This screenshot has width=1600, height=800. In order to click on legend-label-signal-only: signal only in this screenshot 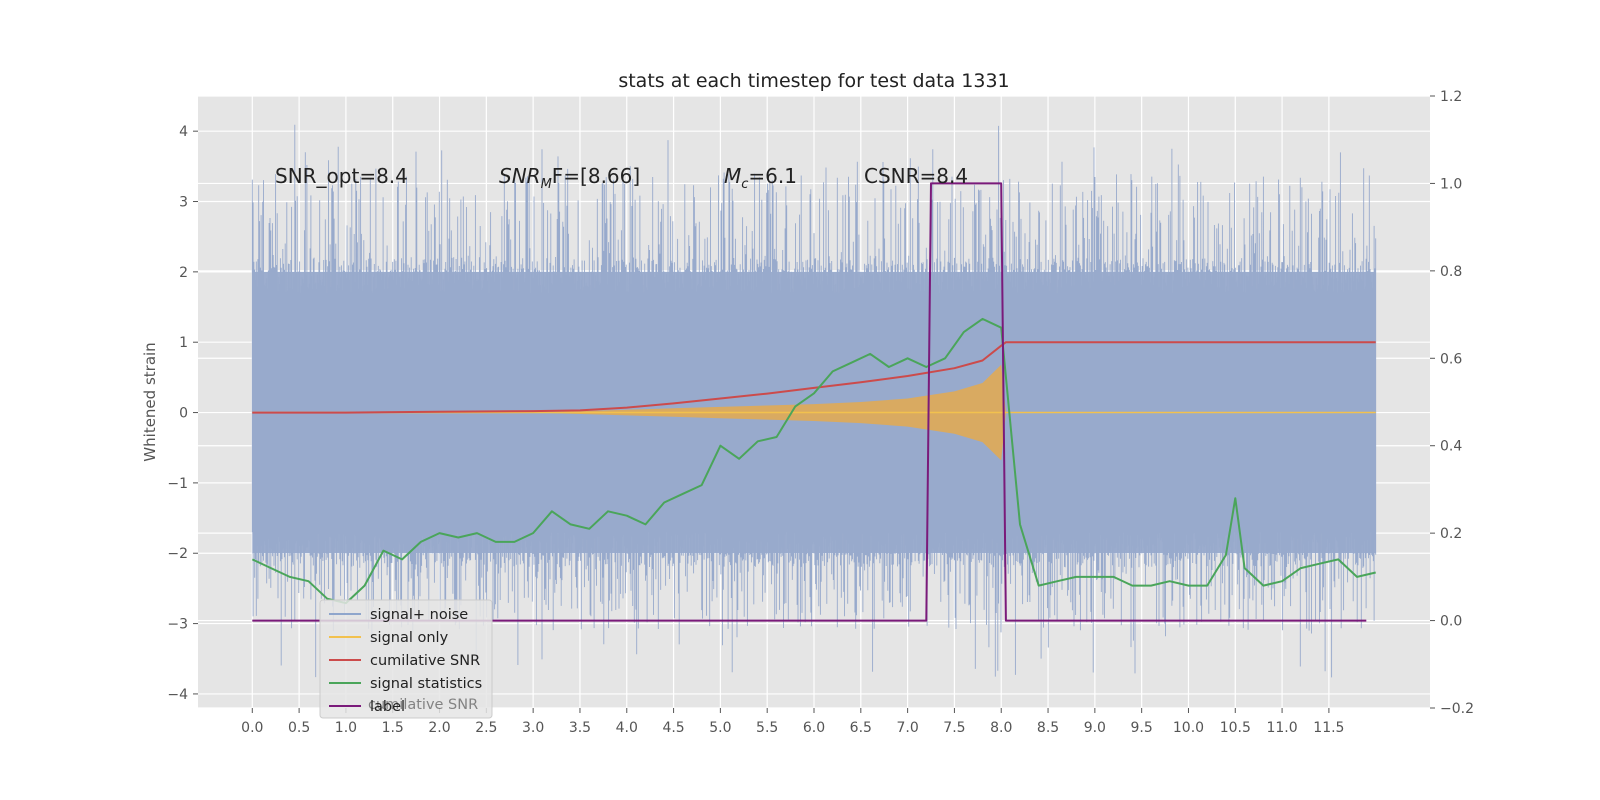, I will do `click(409, 638)`.